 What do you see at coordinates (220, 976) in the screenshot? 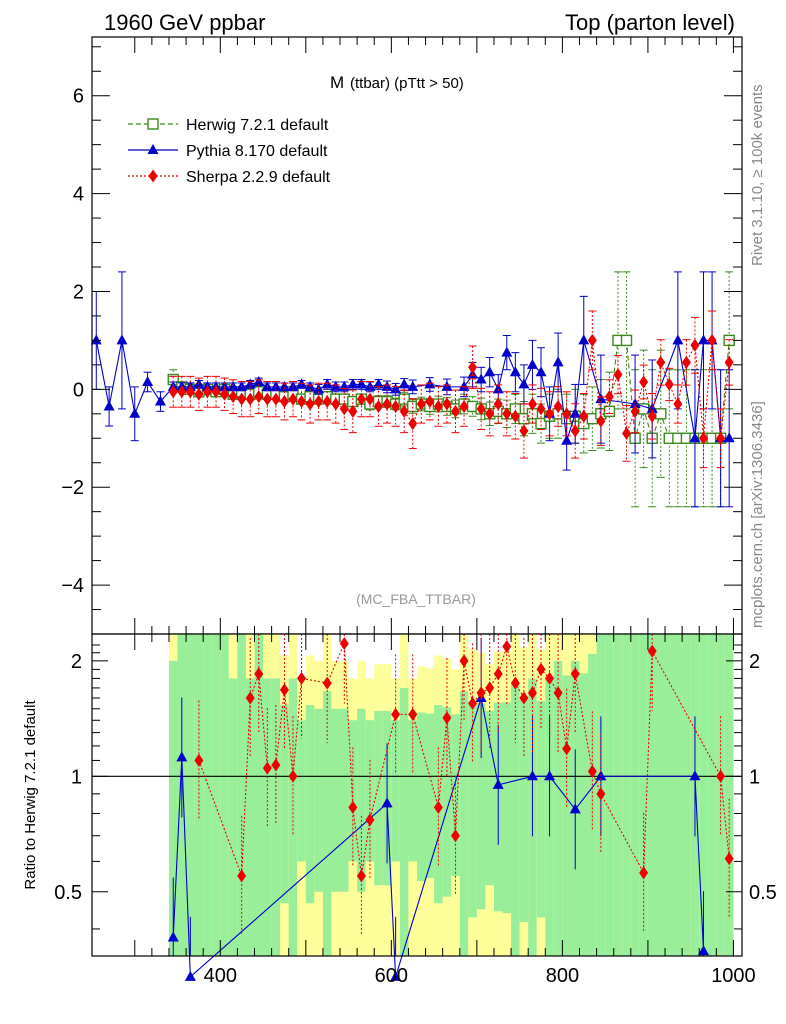
I see `x-tick-label: 400` at bounding box center [220, 976].